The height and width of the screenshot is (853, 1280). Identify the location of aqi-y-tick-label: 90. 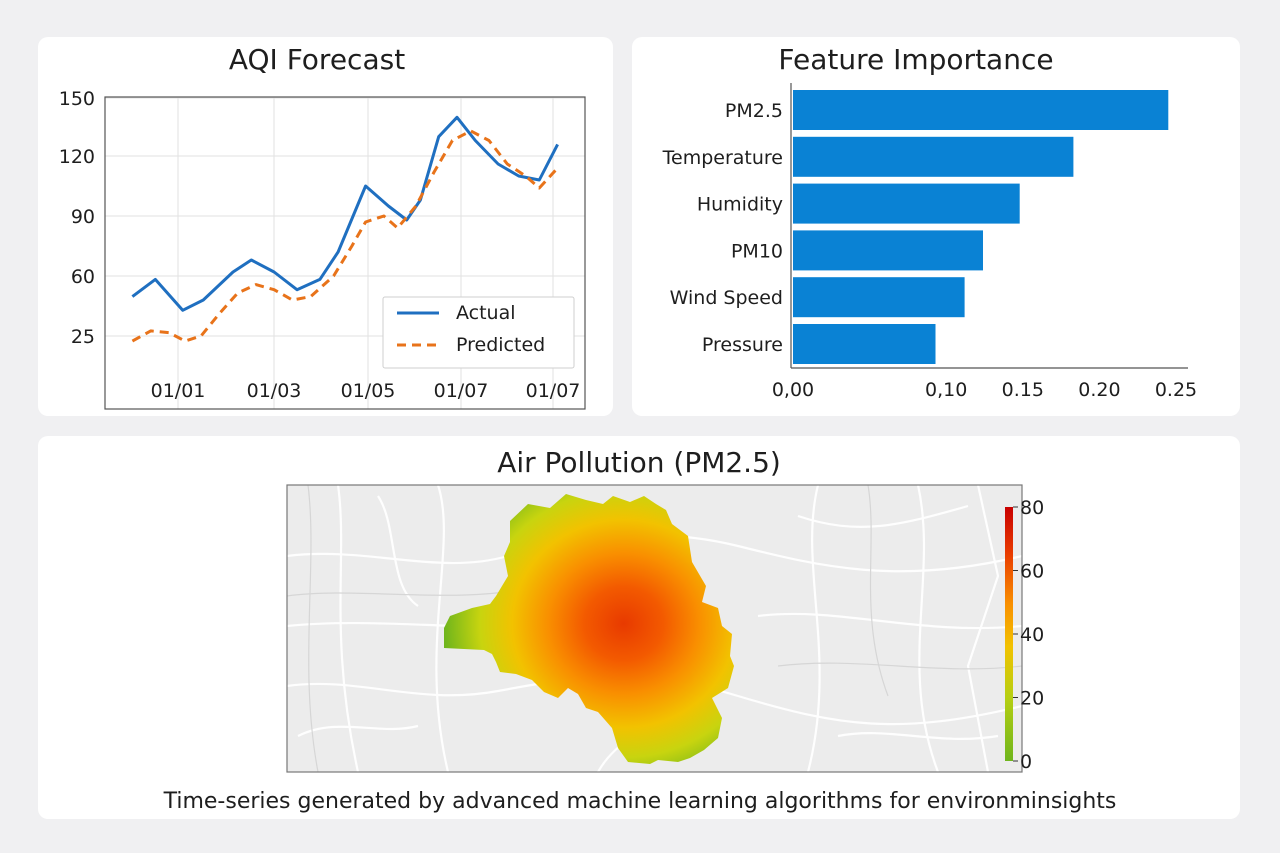
(83, 217).